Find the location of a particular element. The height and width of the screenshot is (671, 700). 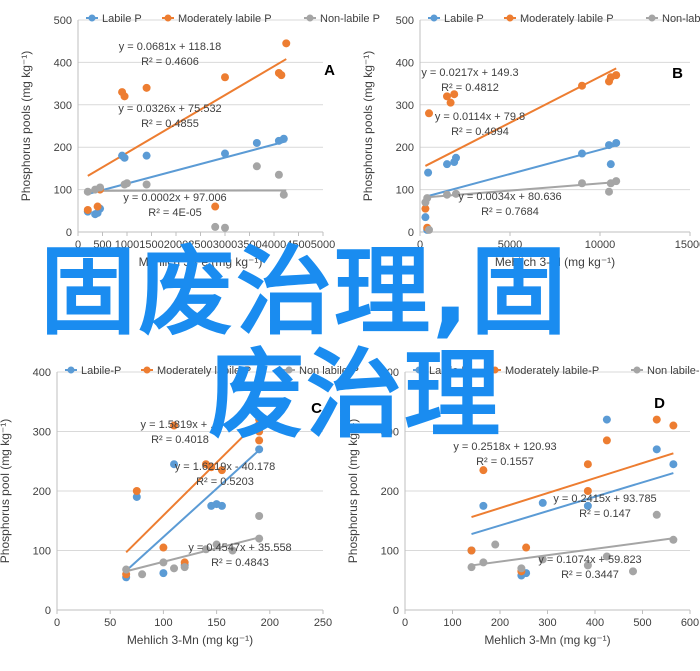

regression-equation: y = 0.2415x + 93.785 is located at coordinates (604, 499).